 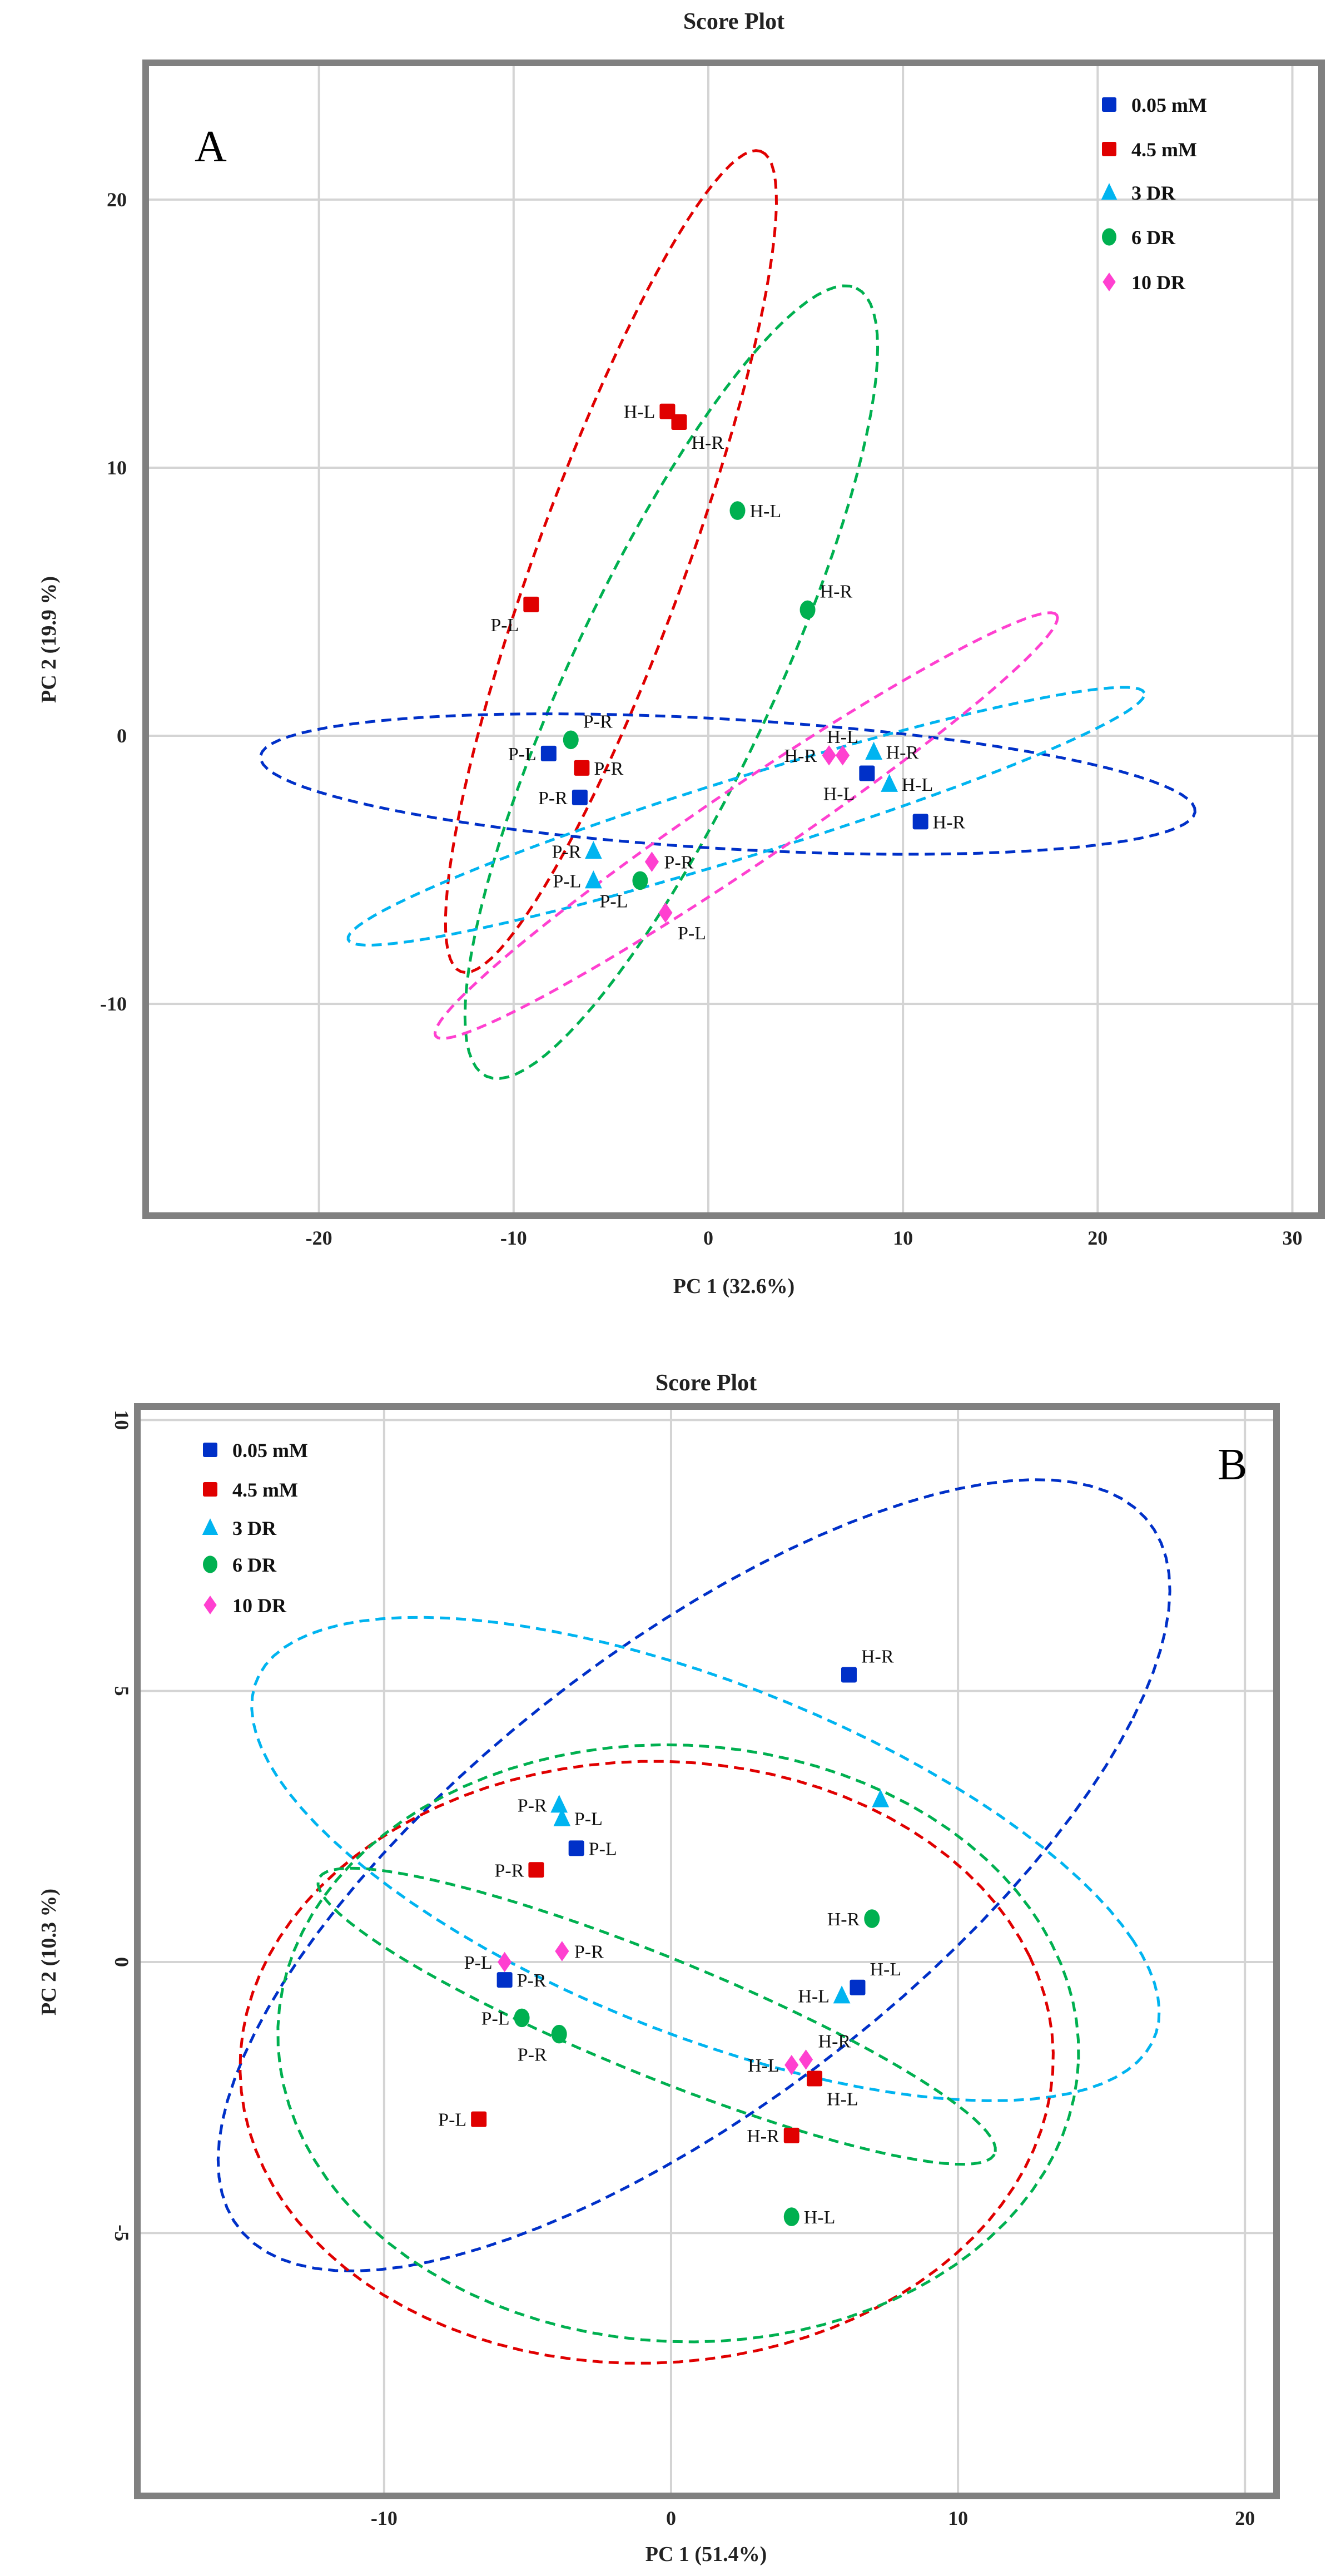 I want to click on legend-label: 4.5 mM, so click(x=1164, y=149).